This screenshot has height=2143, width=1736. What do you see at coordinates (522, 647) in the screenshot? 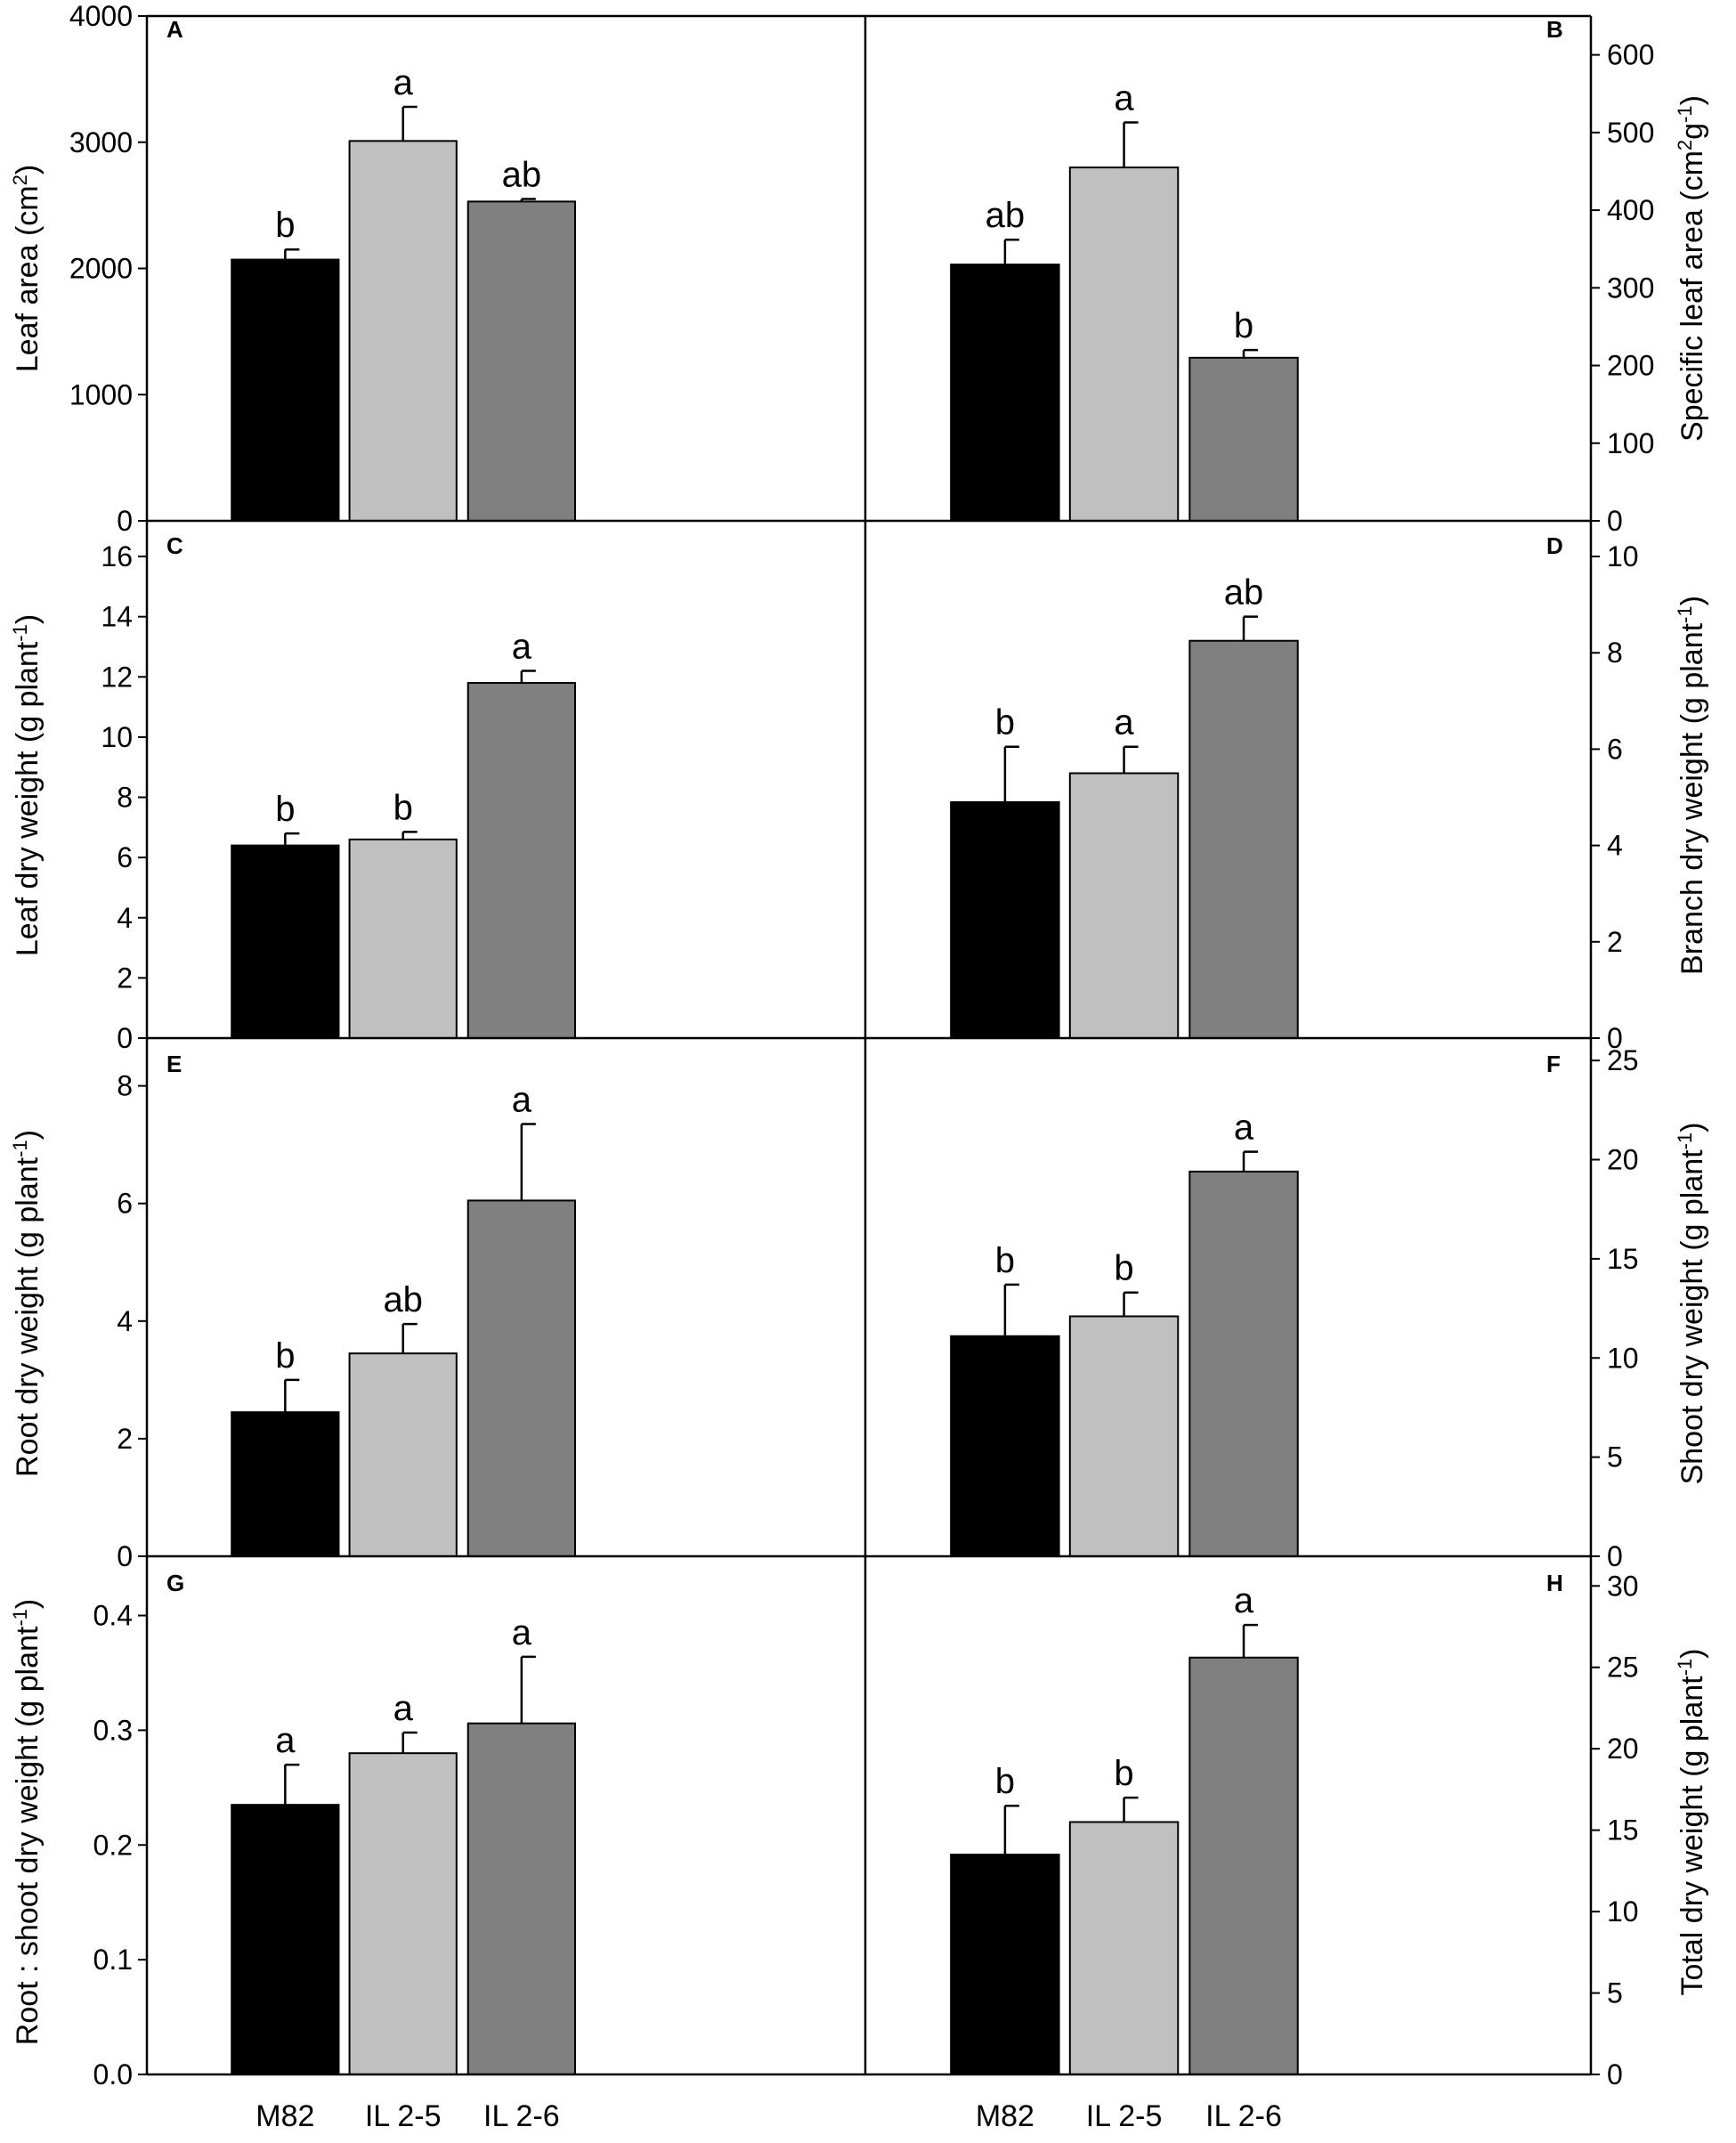
I see `significance-label-c-2: a` at bounding box center [522, 647].